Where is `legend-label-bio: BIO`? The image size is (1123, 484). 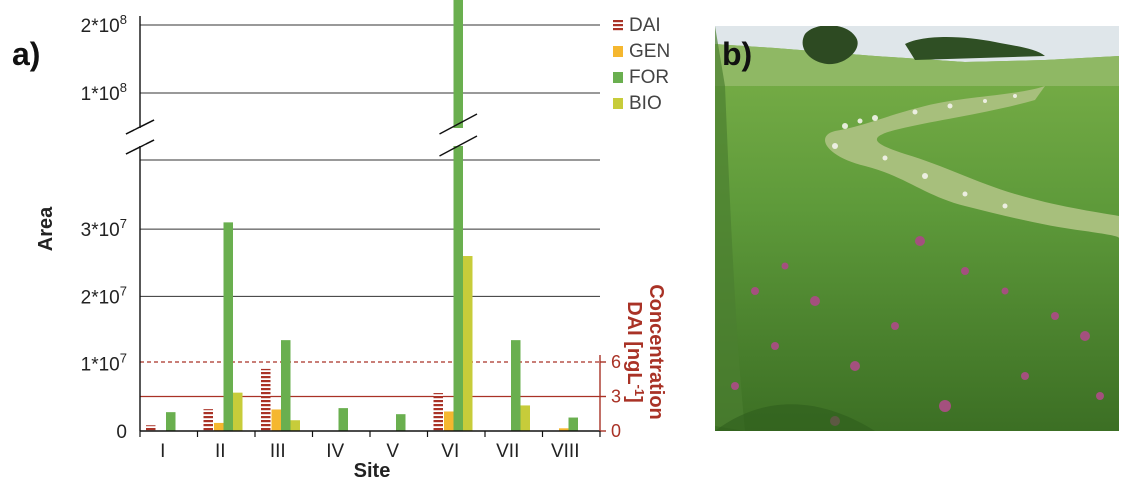 legend-label-bio: BIO is located at coordinates (645, 103).